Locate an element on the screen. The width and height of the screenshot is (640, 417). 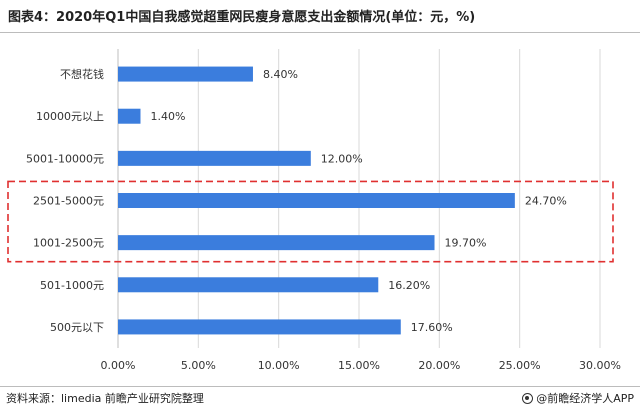
data-label: 17.60% is located at coordinates (432, 327).